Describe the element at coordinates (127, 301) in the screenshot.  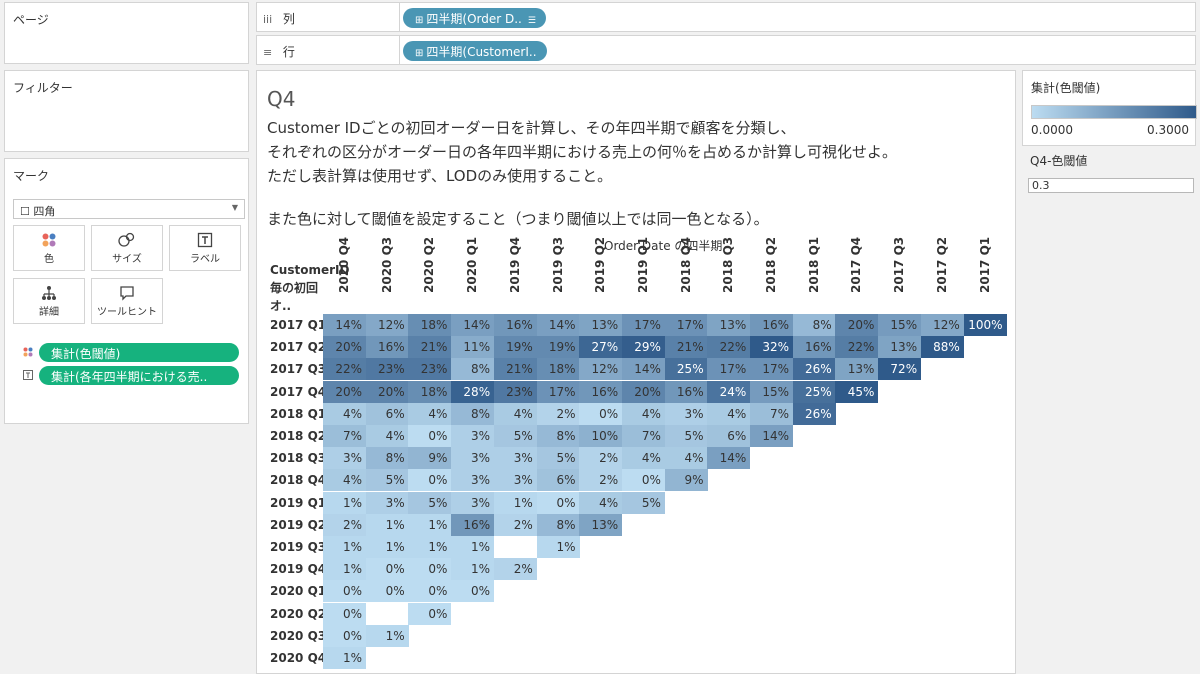
I see `tooltip-button: ツールヒント` at that location.